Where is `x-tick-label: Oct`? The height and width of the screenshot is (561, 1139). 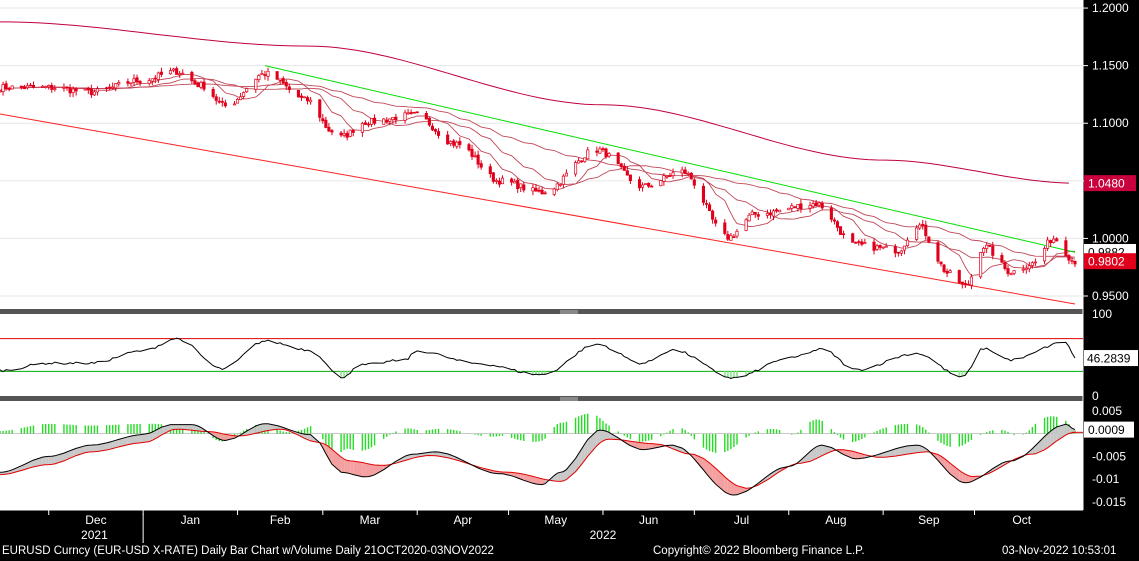
x-tick-label: Oct is located at coordinates (1021, 520).